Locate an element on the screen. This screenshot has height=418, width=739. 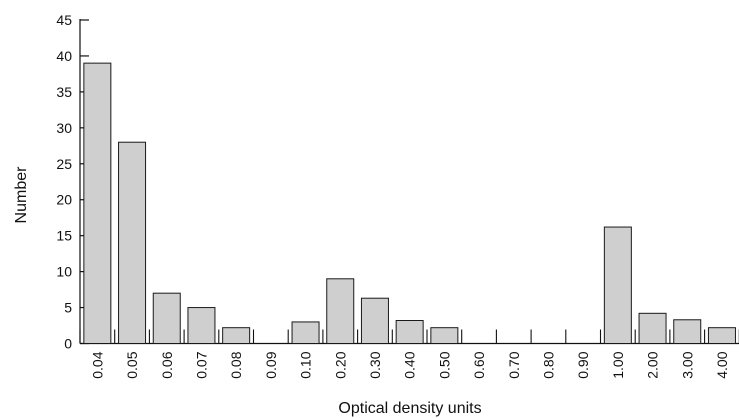
bar-0.05 is located at coordinates (132, 242).